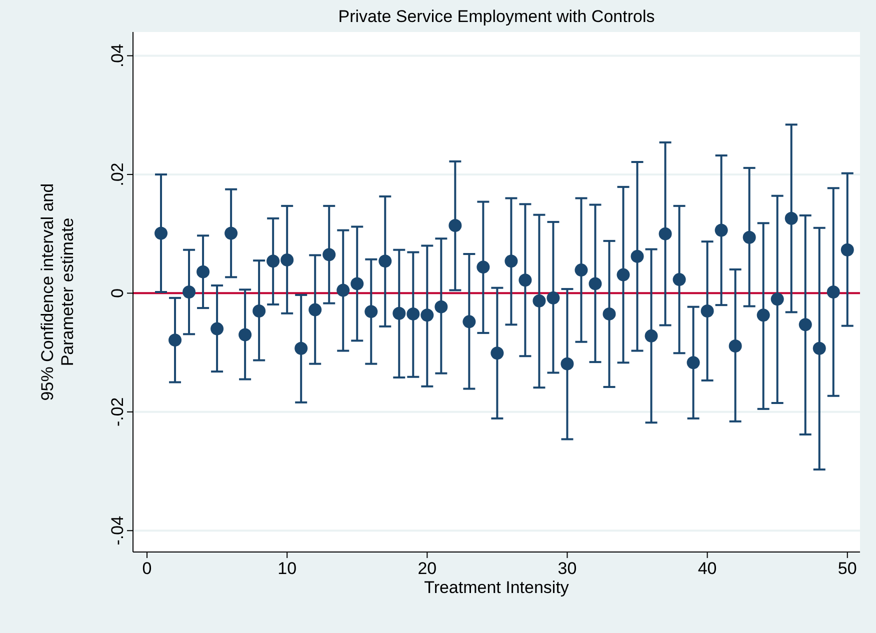 Image resolution: width=876 pixels, height=633 pixels. I want to click on y-tick-label: -.02, so click(117, 412).